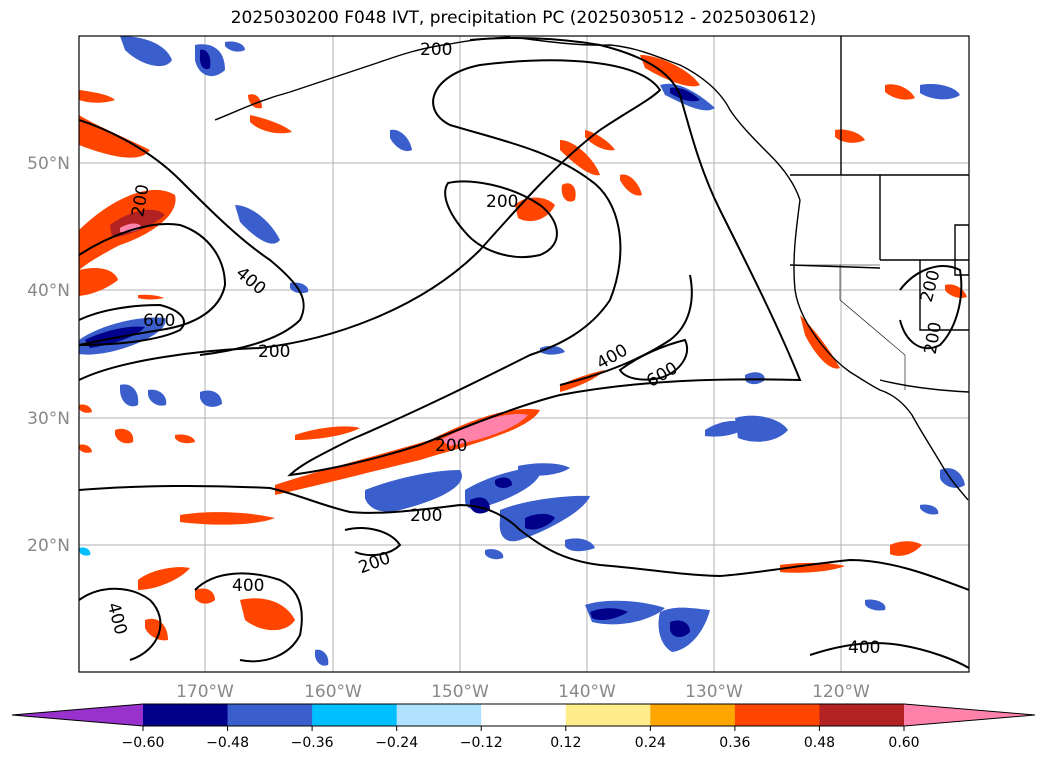  Describe the element at coordinates (48, 291) in the screenshot. I see `lat-label: 40°N` at that location.